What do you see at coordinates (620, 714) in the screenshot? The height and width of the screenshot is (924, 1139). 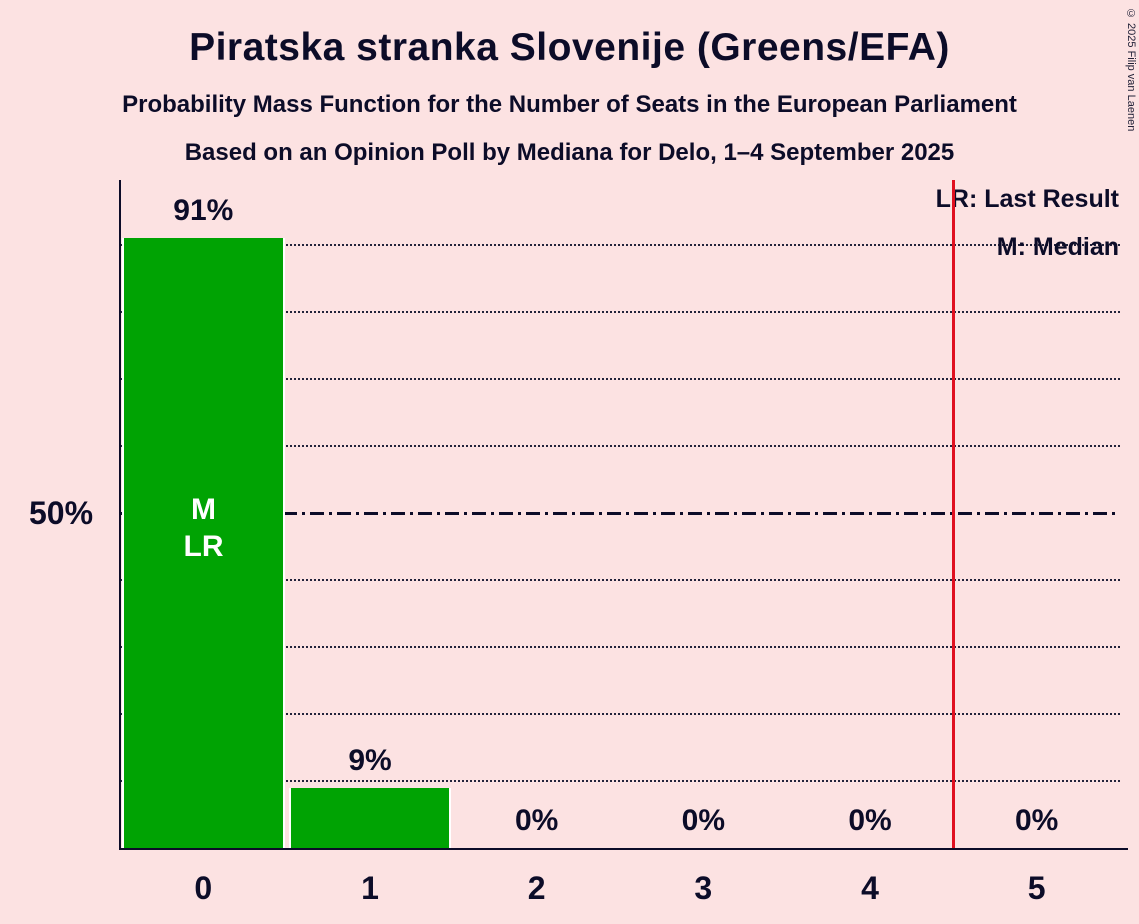 I see `gridline-20pct` at bounding box center [620, 714].